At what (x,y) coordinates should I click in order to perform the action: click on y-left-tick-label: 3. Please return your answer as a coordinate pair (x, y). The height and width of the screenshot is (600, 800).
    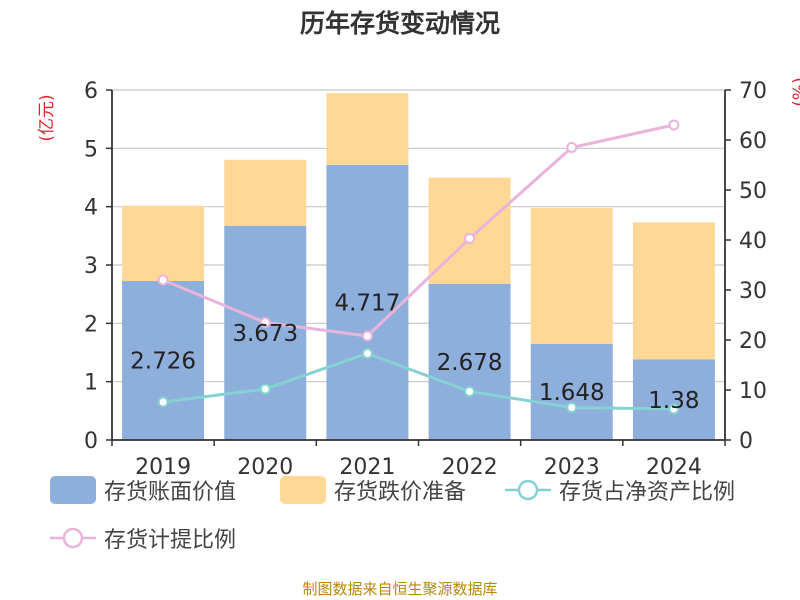
    Looking at the image, I should click on (91, 266).